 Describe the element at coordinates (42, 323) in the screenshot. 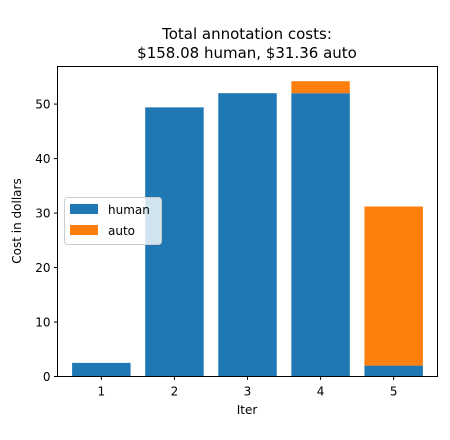

I see `y-tick-label-10: 10` at that location.